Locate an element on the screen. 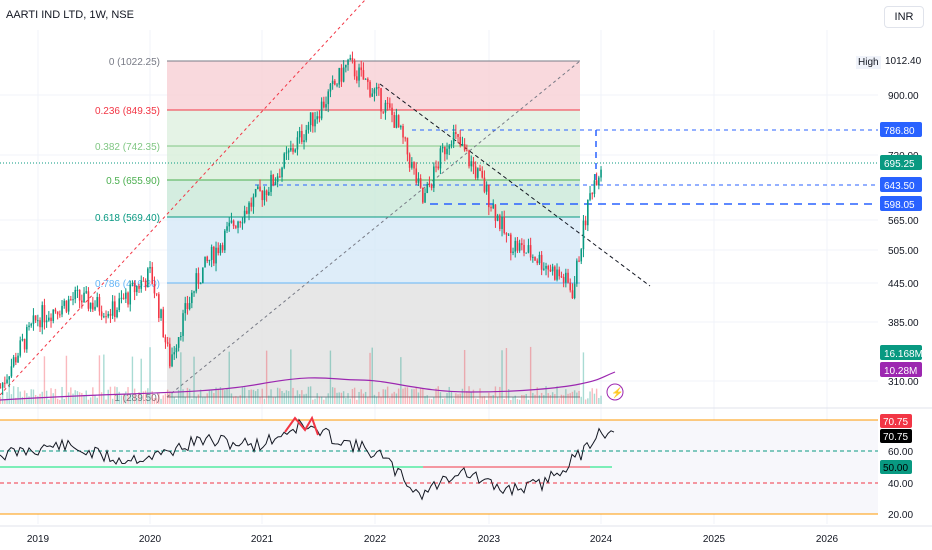 This screenshot has width=932, height=550. rsi-overbought-segment is located at coordinates (301, 425).